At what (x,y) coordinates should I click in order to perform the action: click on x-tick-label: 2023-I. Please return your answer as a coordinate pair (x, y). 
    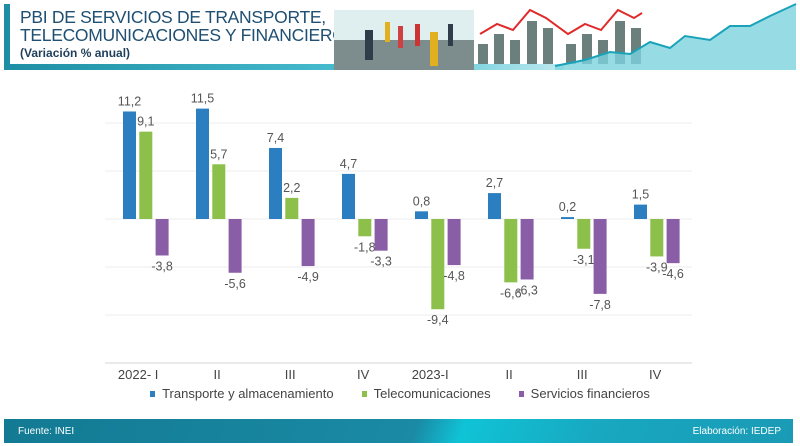
    Looking at the image, I should click on (430, 373).